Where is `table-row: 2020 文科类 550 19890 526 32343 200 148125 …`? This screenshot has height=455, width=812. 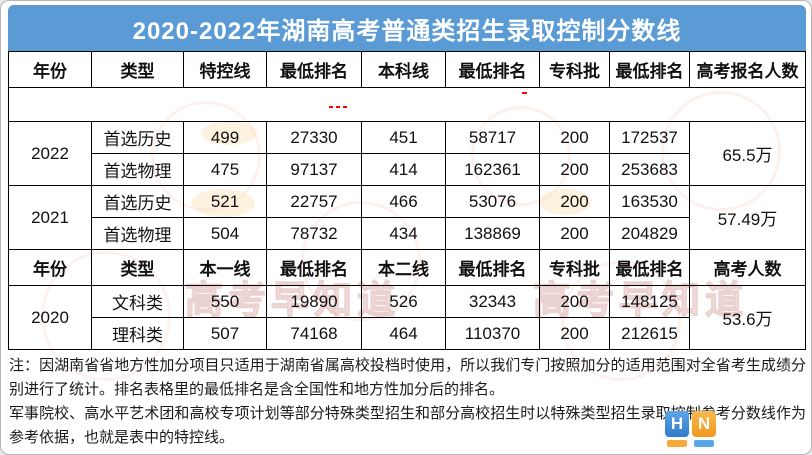
table-row: 2020 文科类 550 19890 526 32343 200 148125 … is located at coordinates (407, 317).